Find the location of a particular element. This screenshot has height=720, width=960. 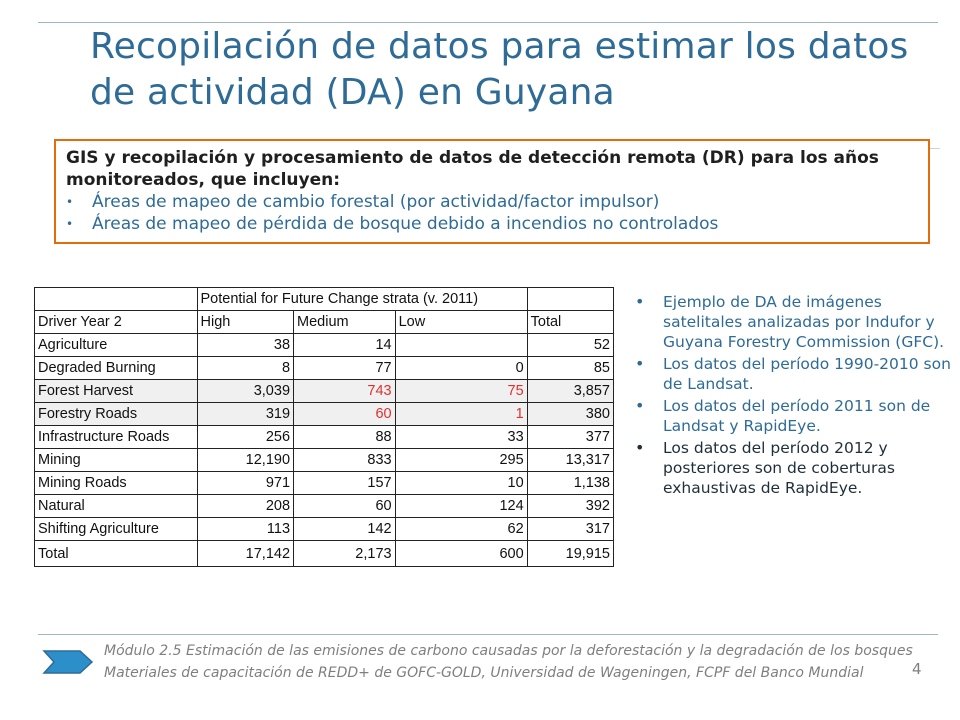

footer-divider is located at coordinates (488, 634).